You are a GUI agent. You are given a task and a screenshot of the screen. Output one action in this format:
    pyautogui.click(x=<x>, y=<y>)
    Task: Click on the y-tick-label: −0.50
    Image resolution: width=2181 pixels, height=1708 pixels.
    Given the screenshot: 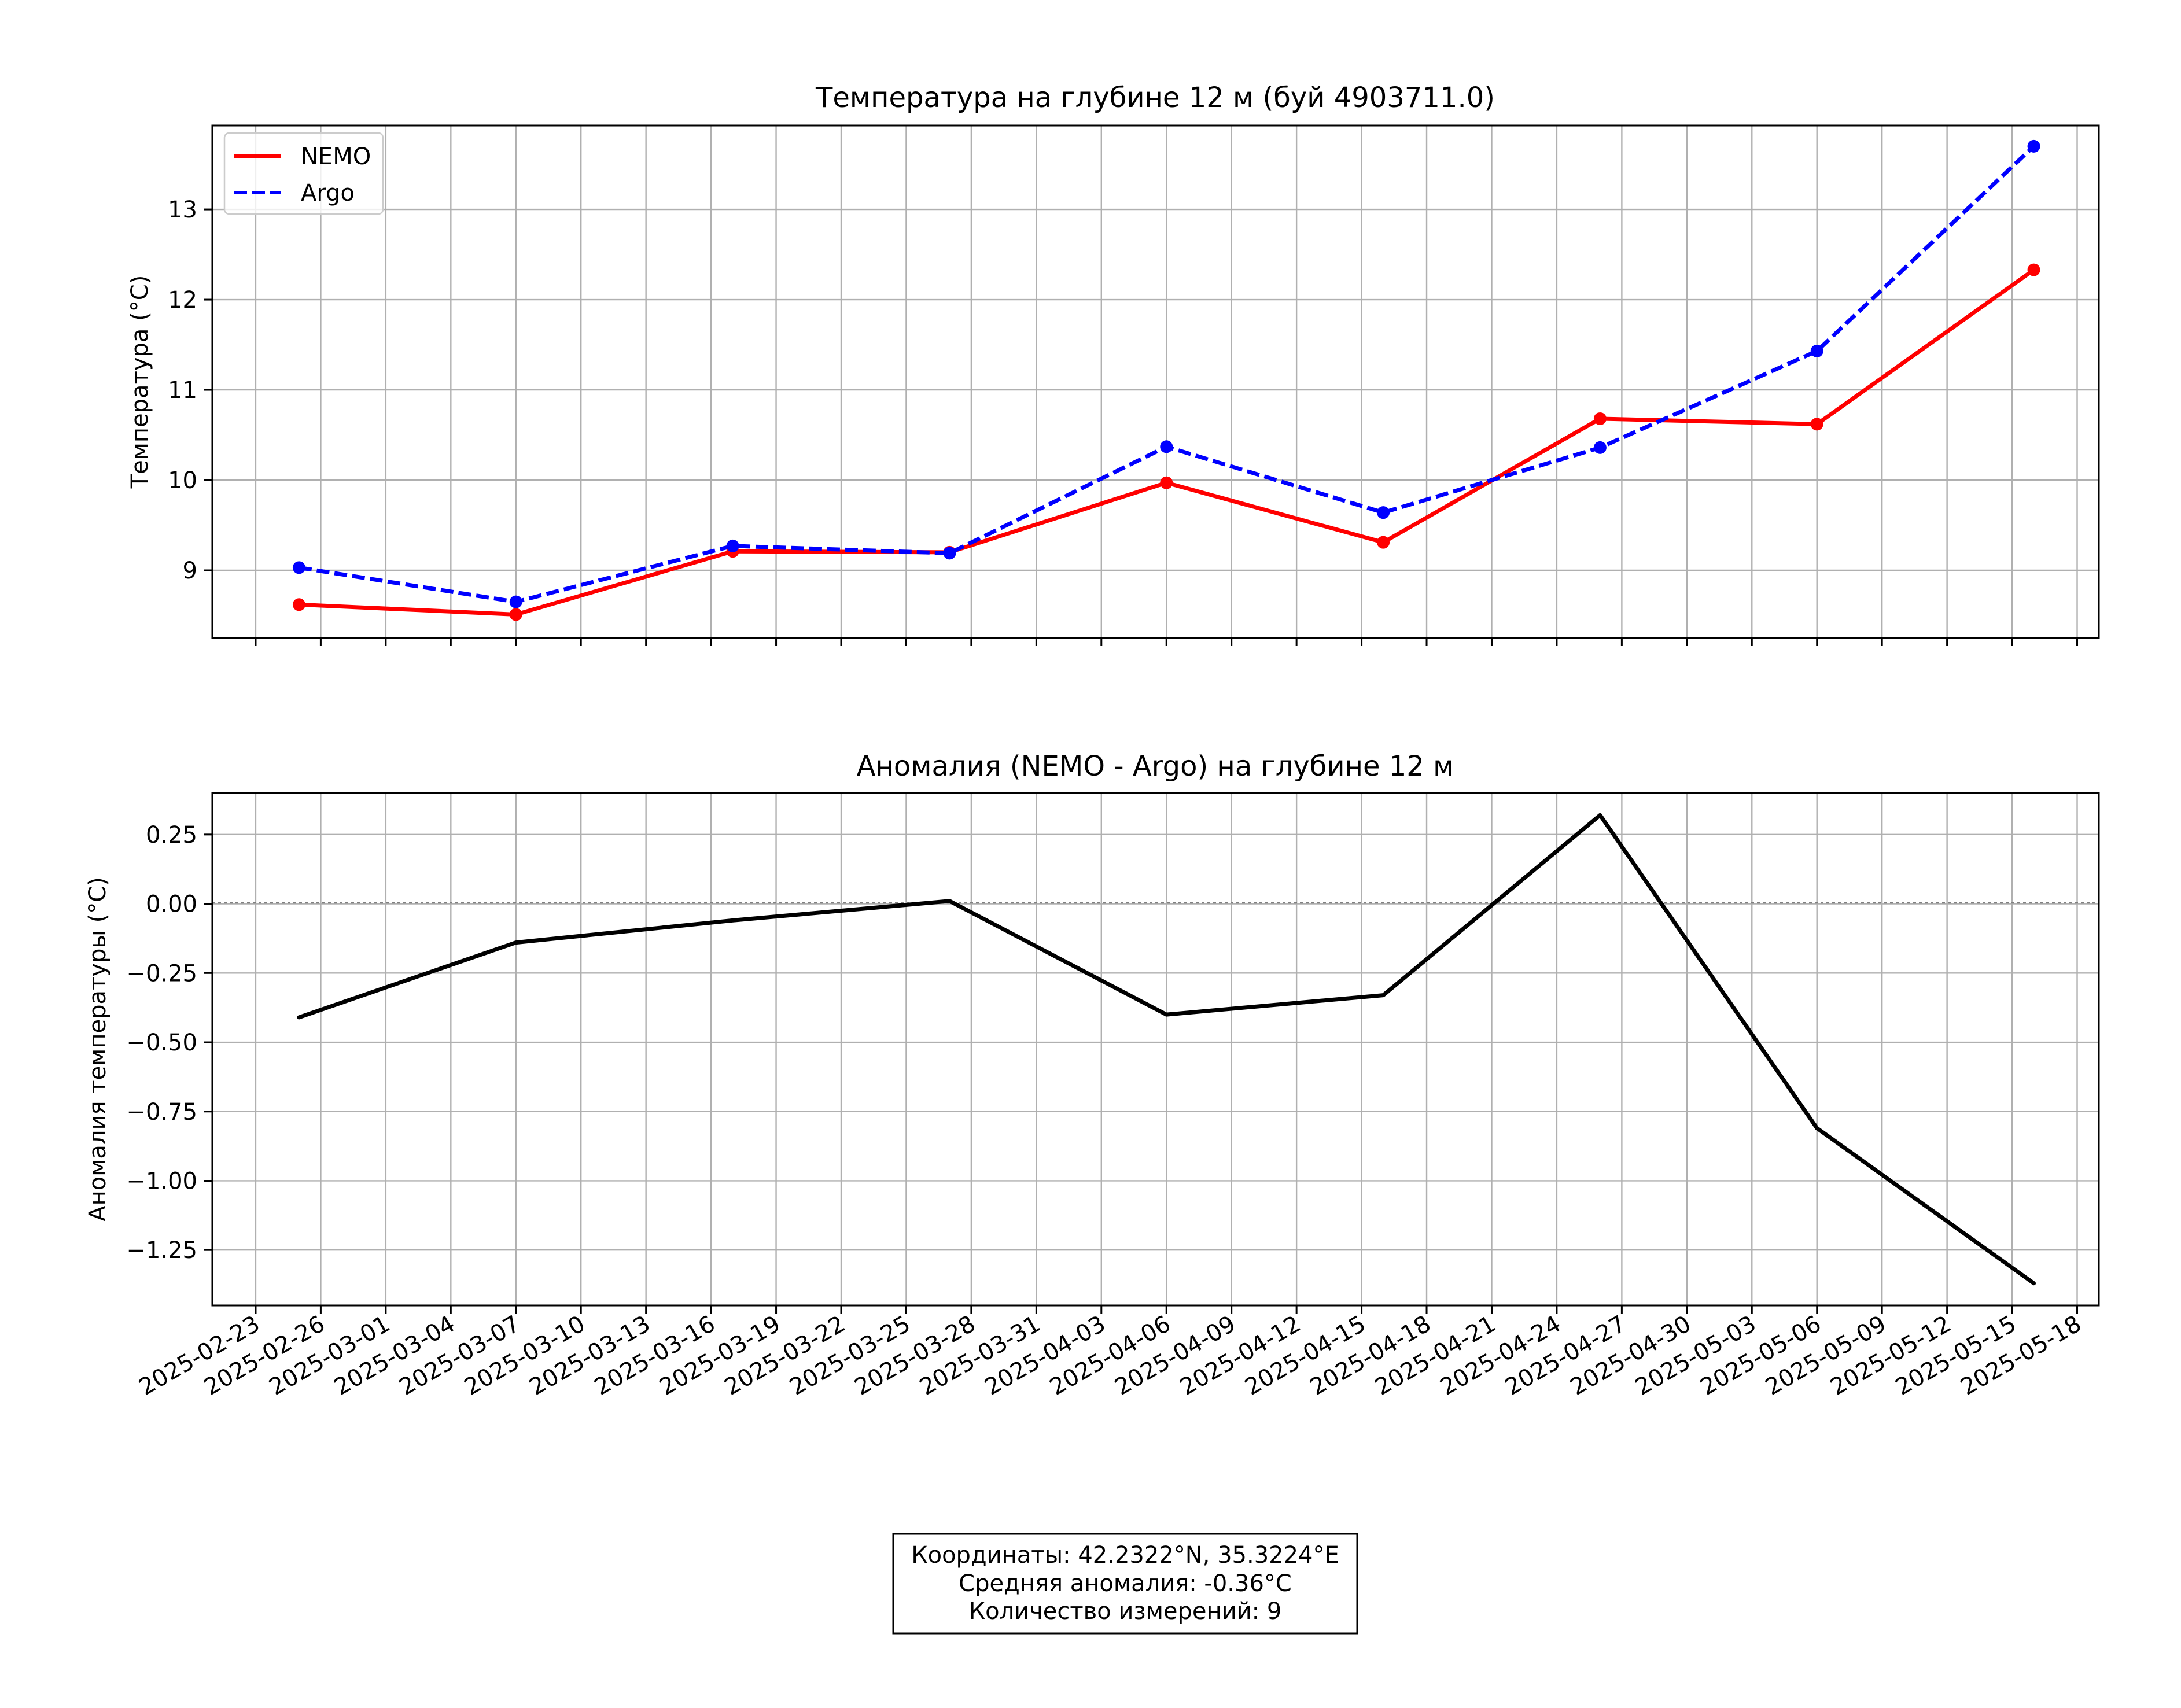 What is the action you would take?
    pyautogui.click(x=161, y=1043)
    